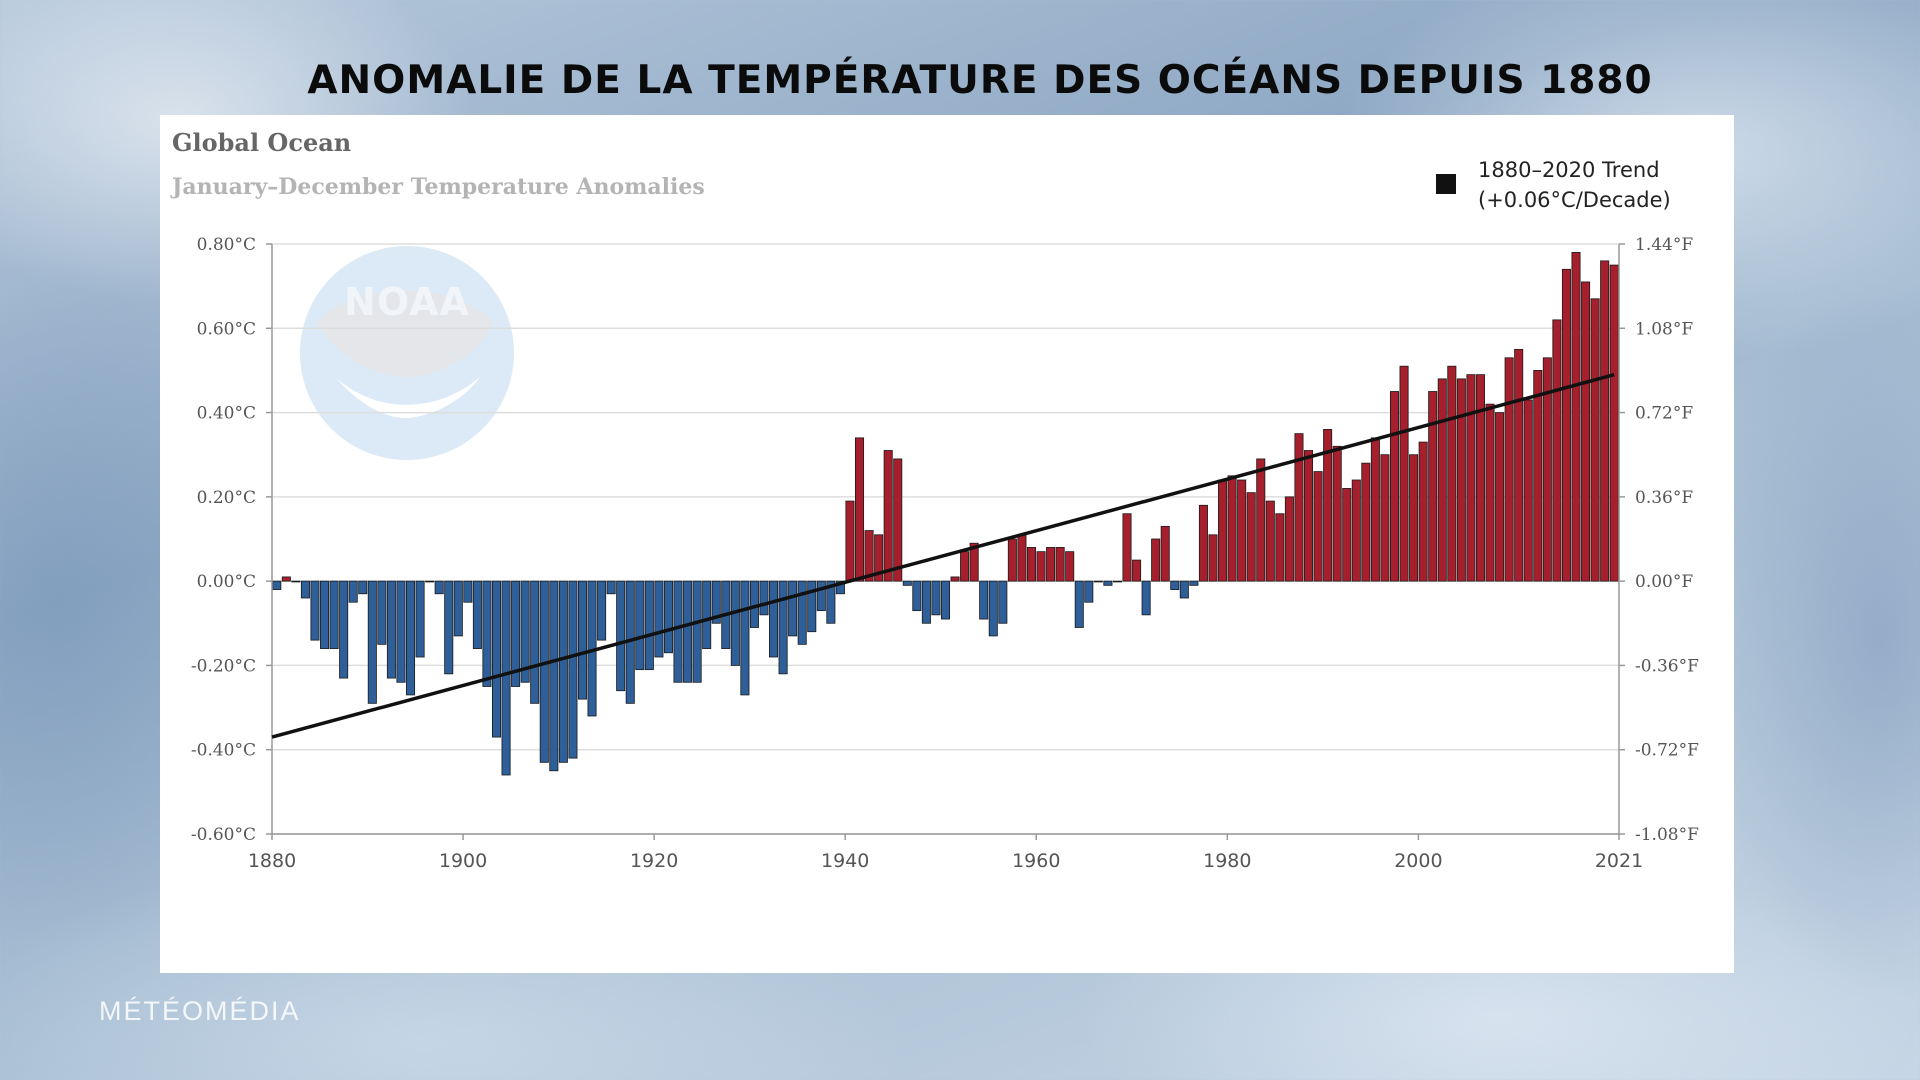  Describe the element at coordinates (764, 598) in the screenshot. I see `bar-1931` at that location.